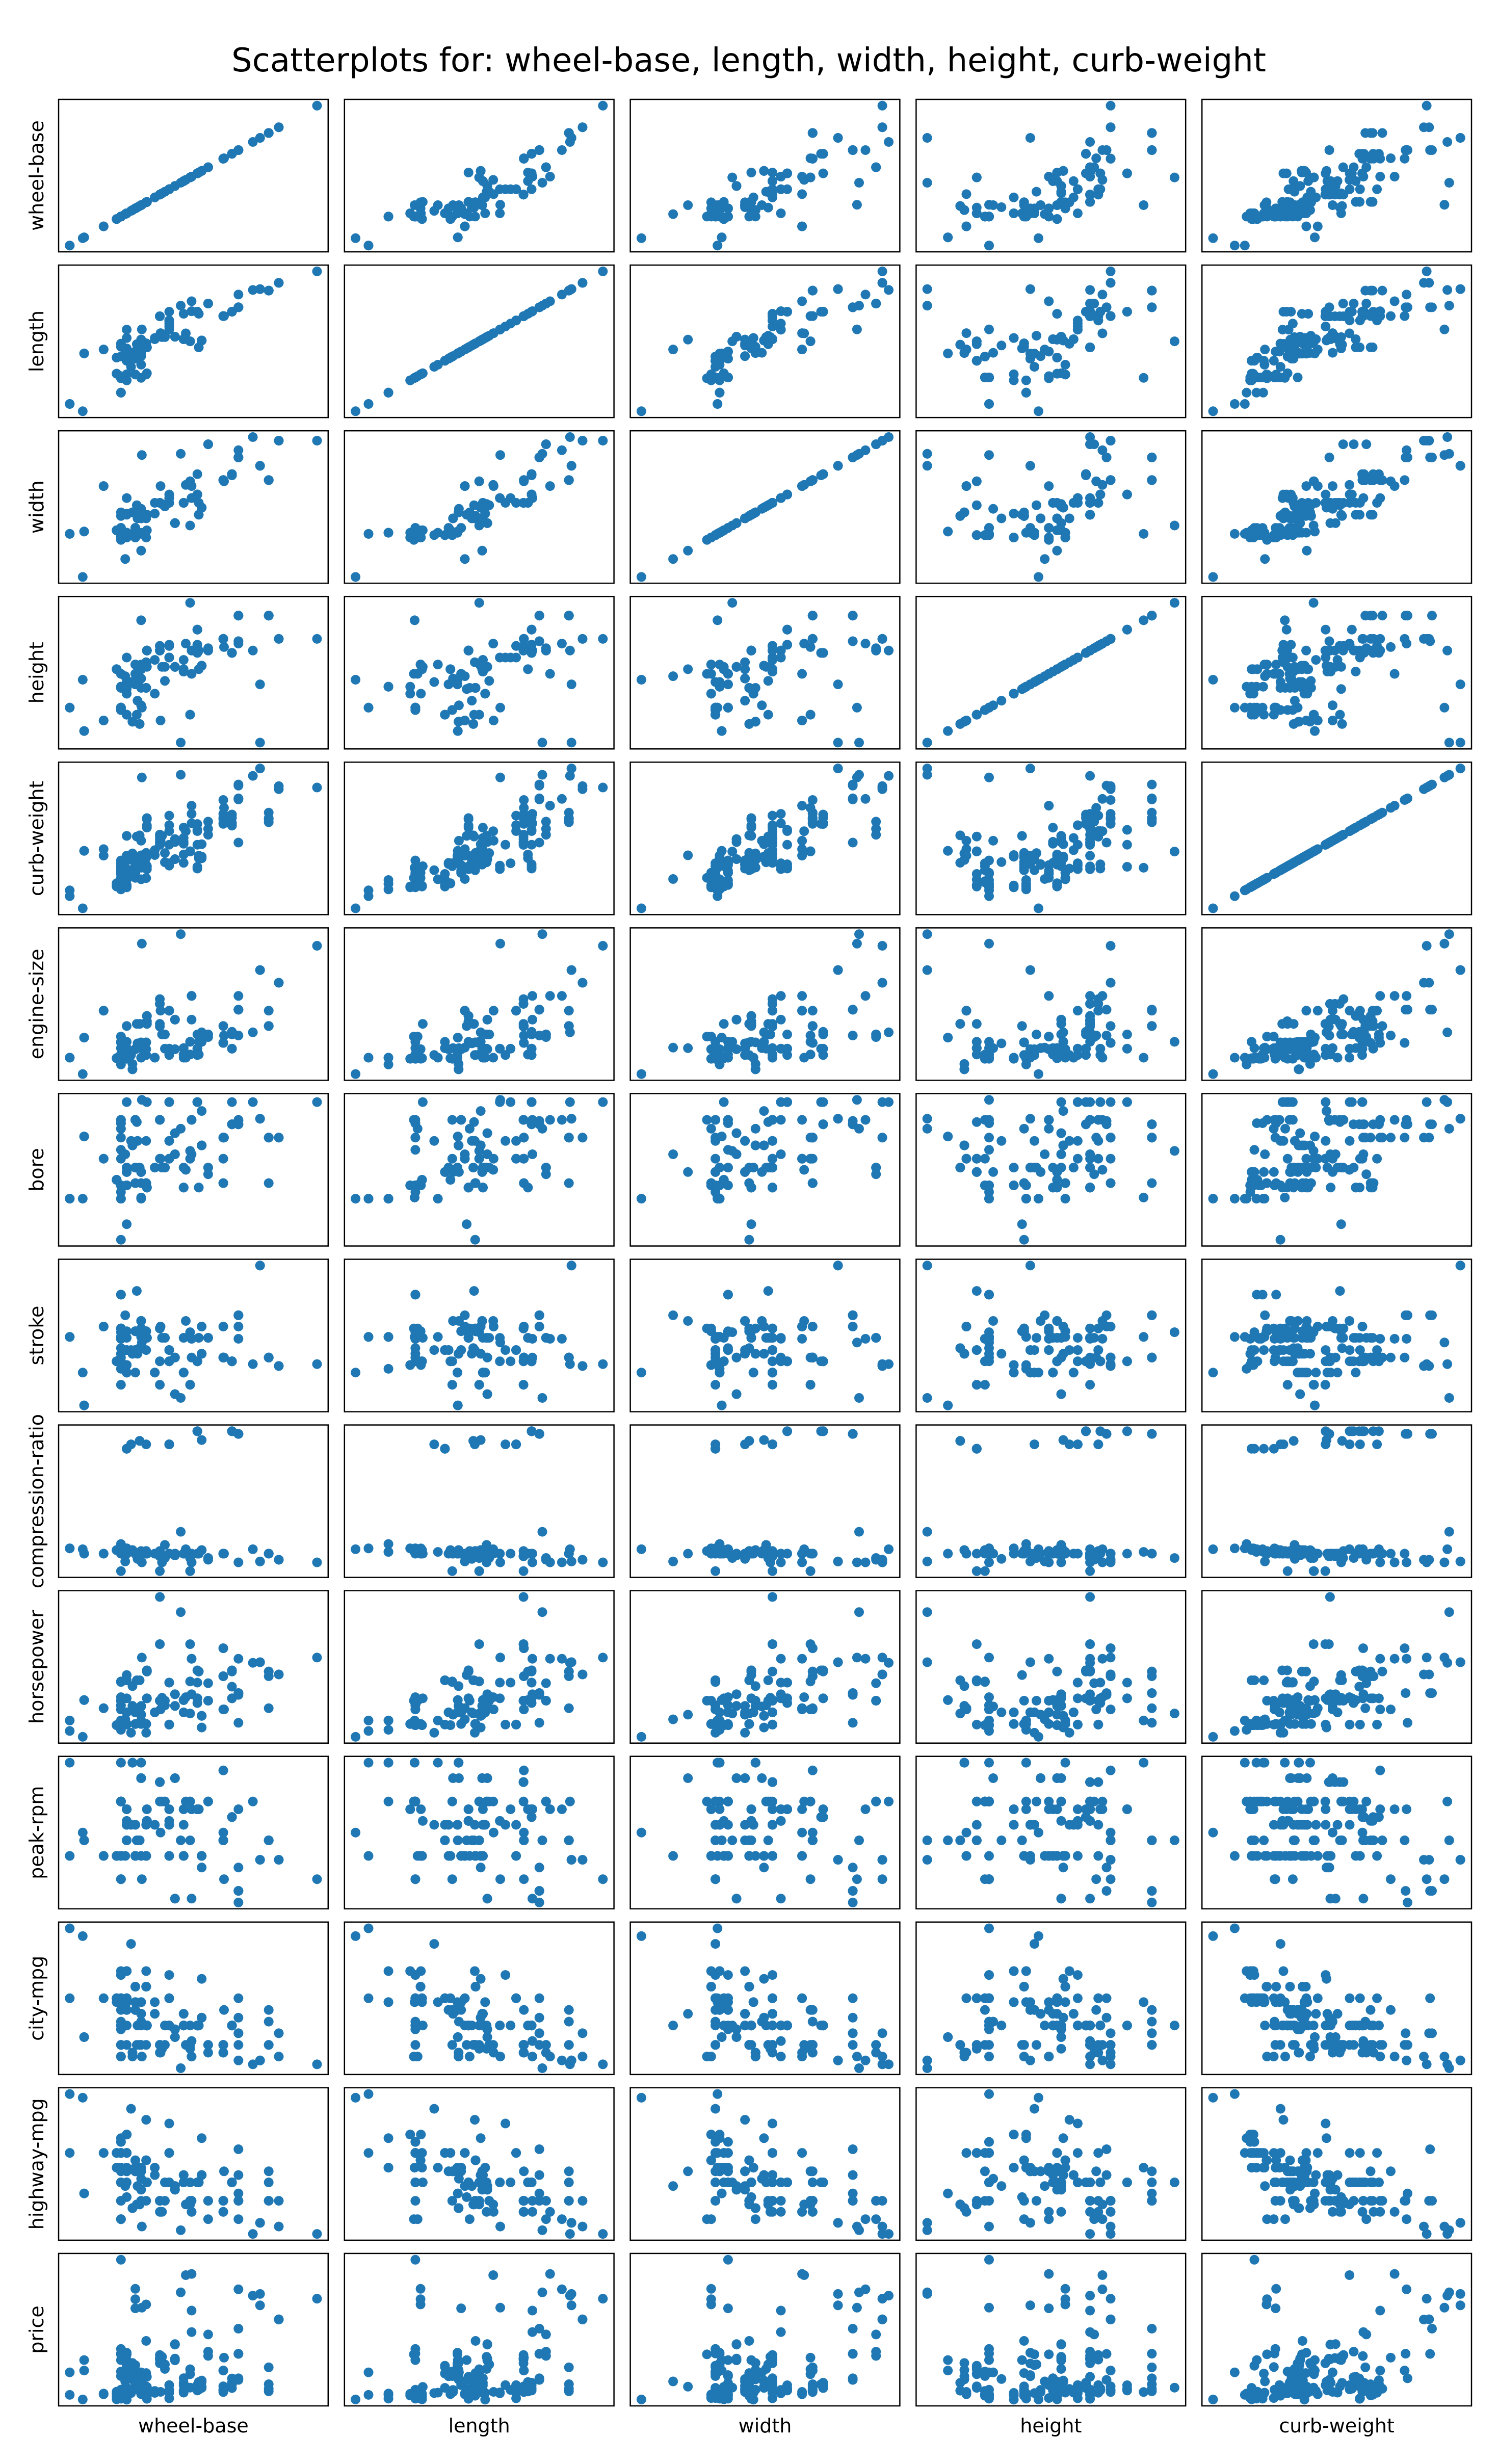  What do you see at coordinates (36, 672) in the screenshot?
I see `row-label: height` at bounding box center [36, 672].